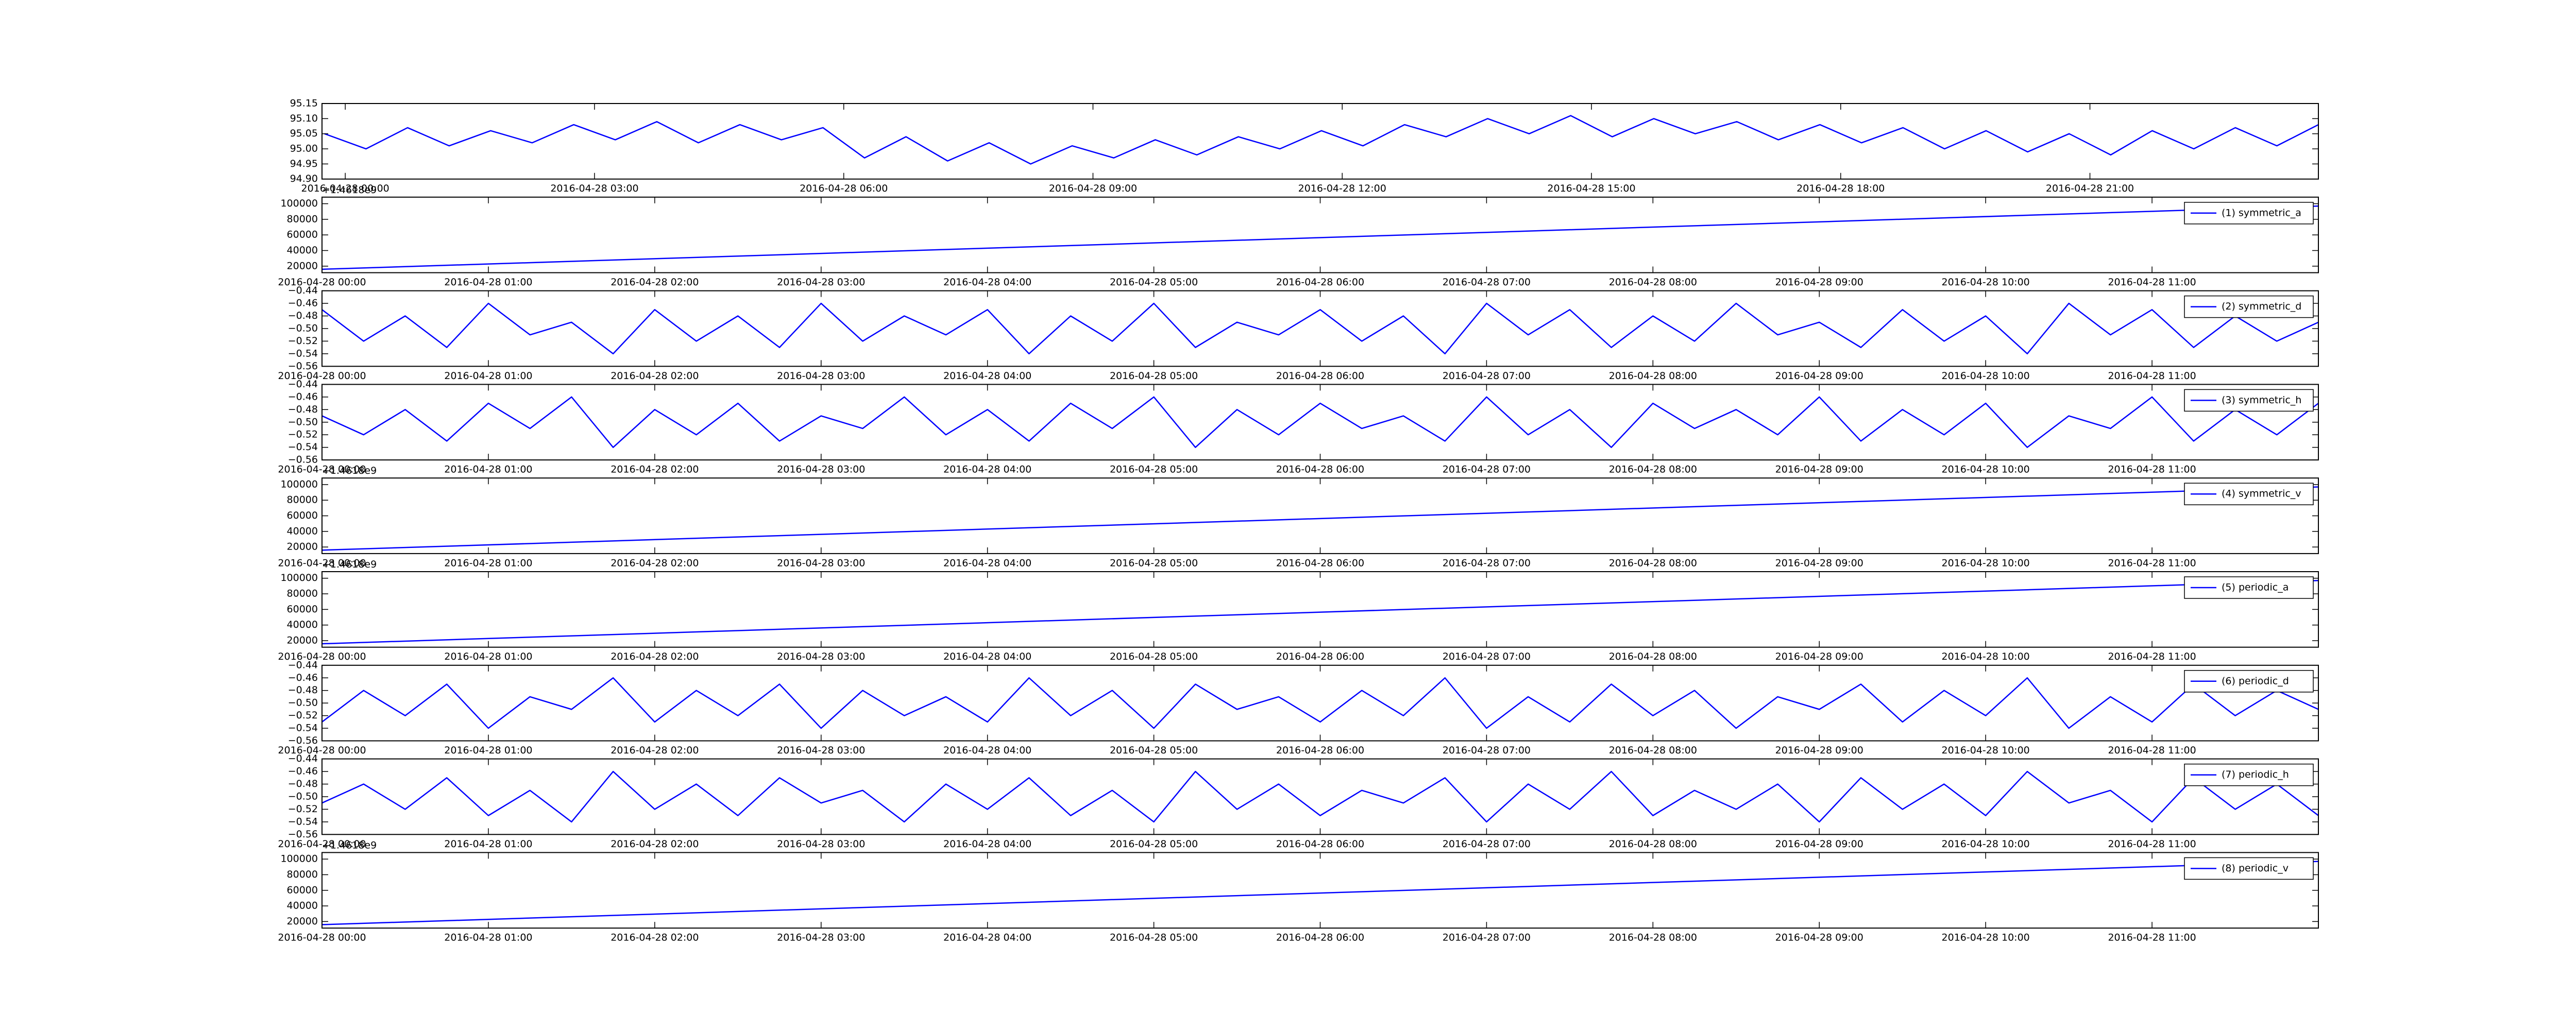 The image size is (2576, 1030). I want to click on legend-label: (8) periodic_v, so click(2255, 868).